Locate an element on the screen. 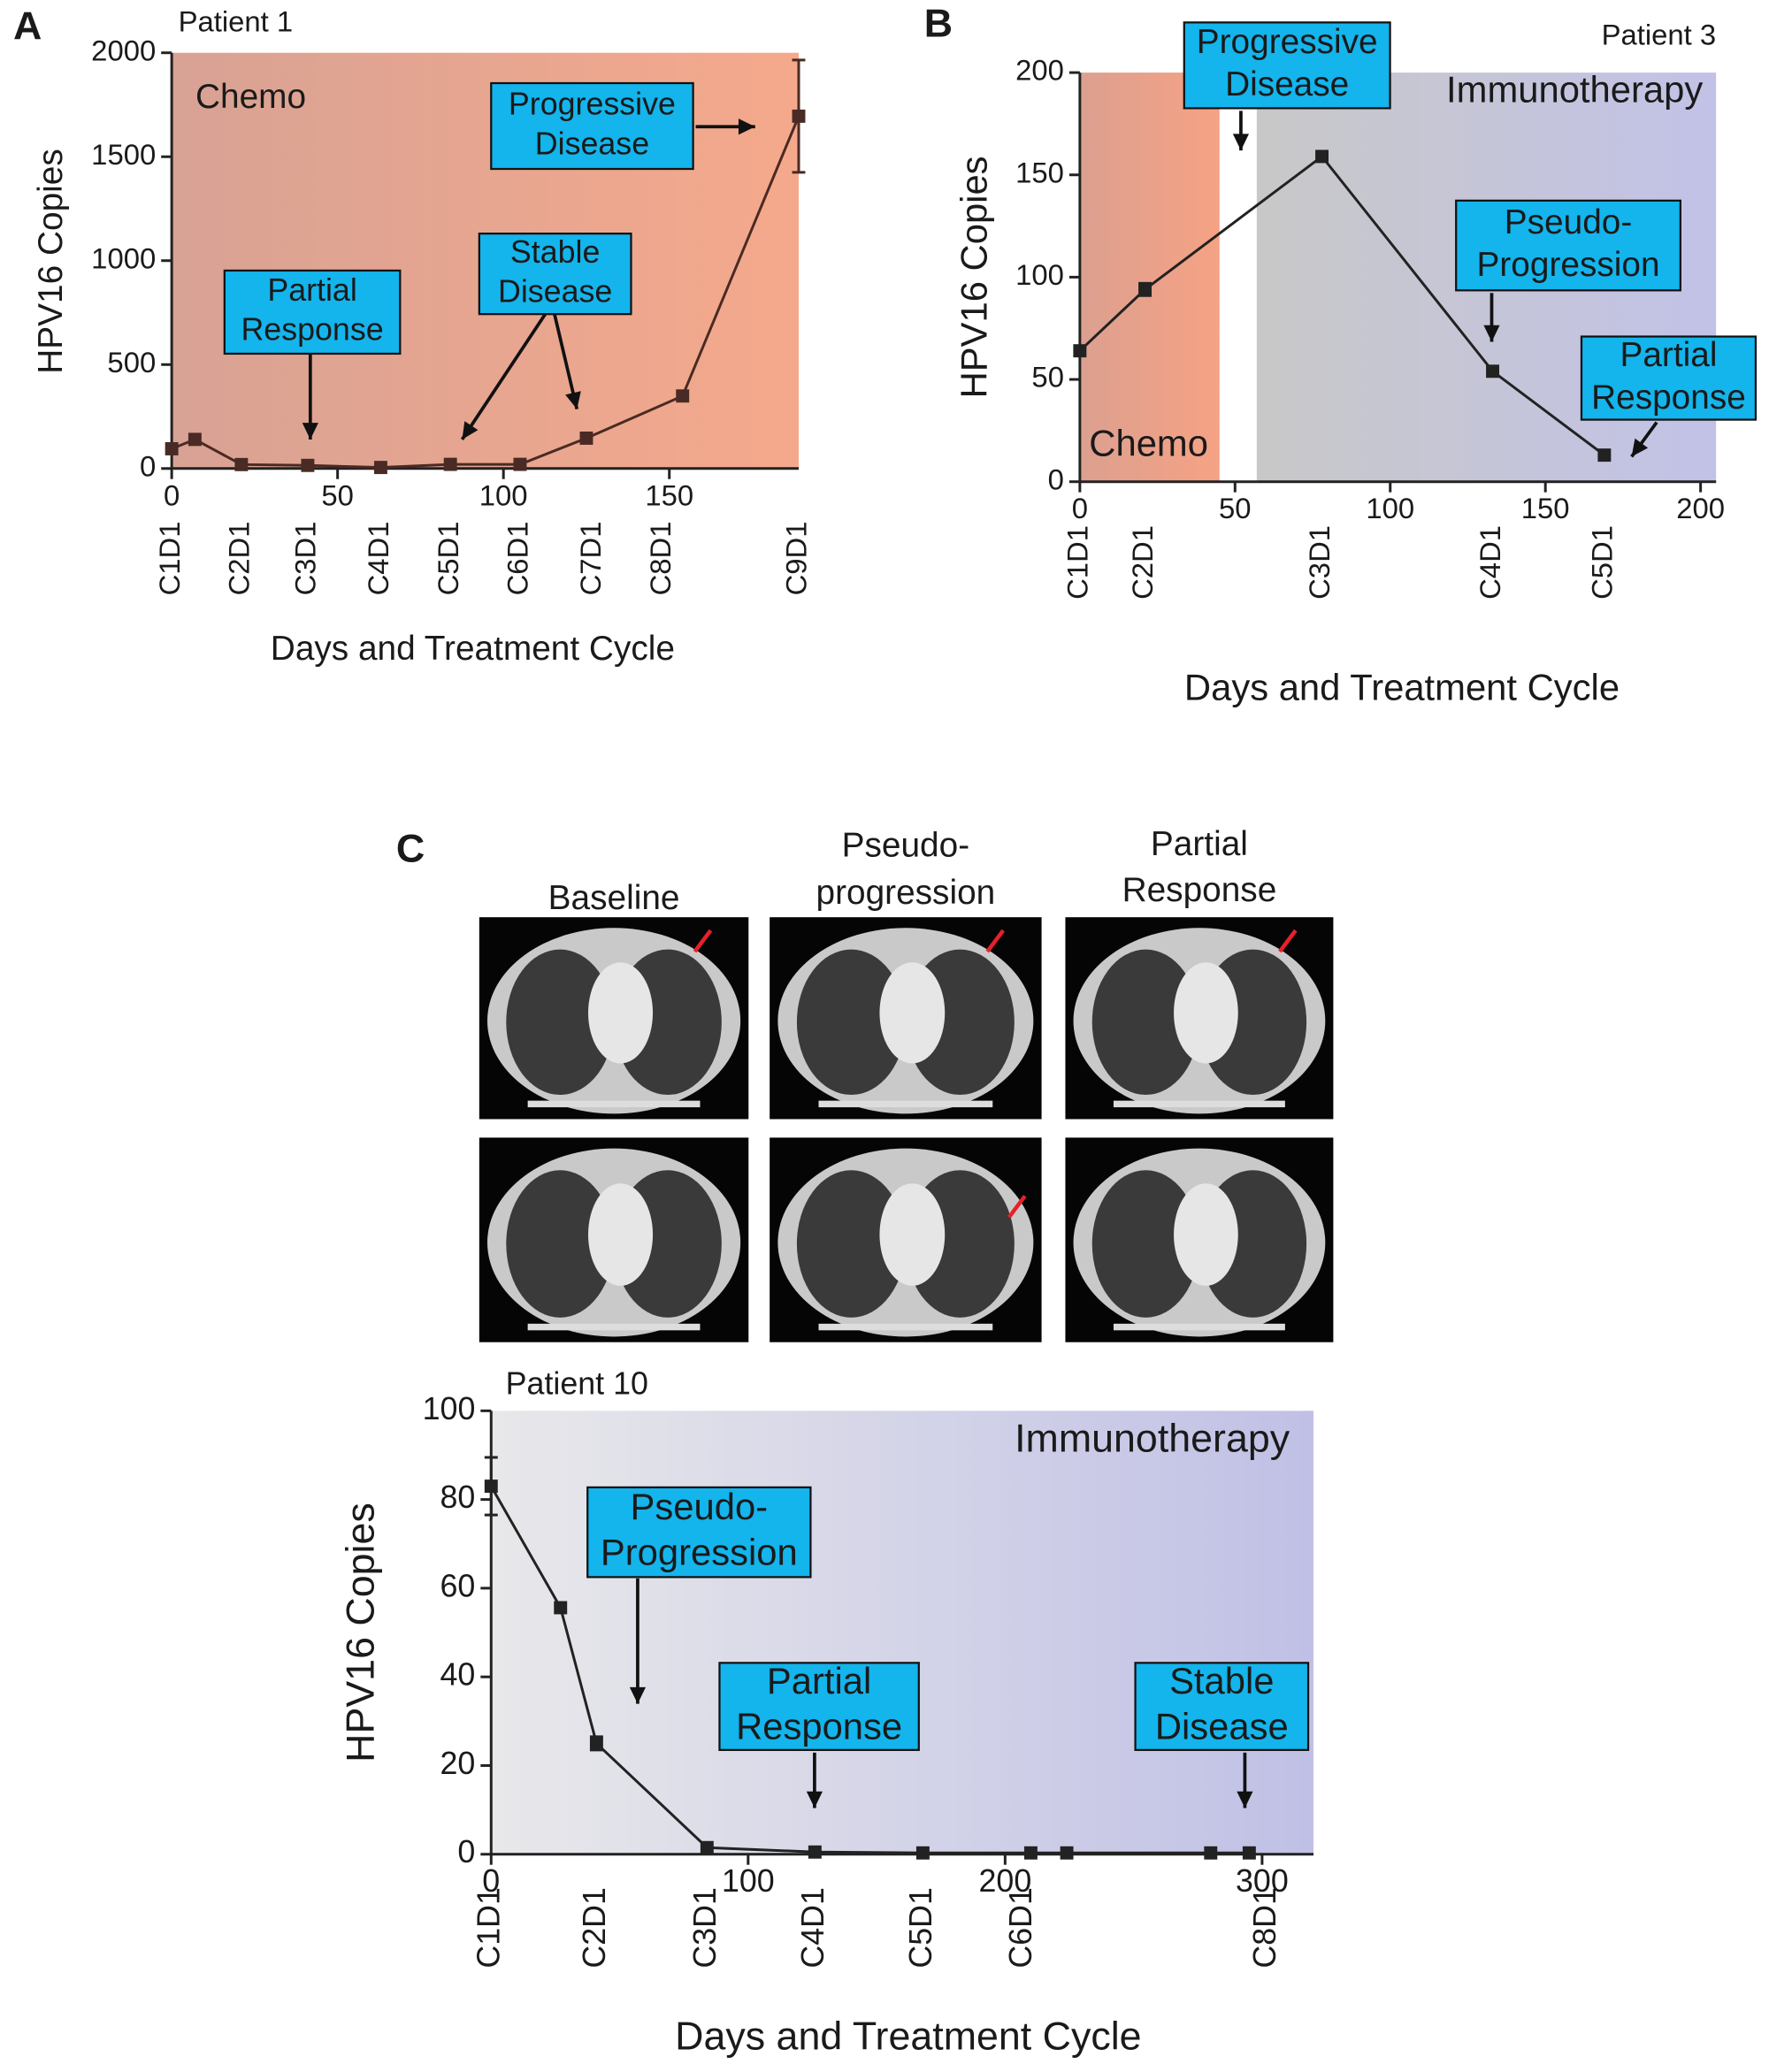  y-tick-label: 80 is located at coordinates (458, 1497).